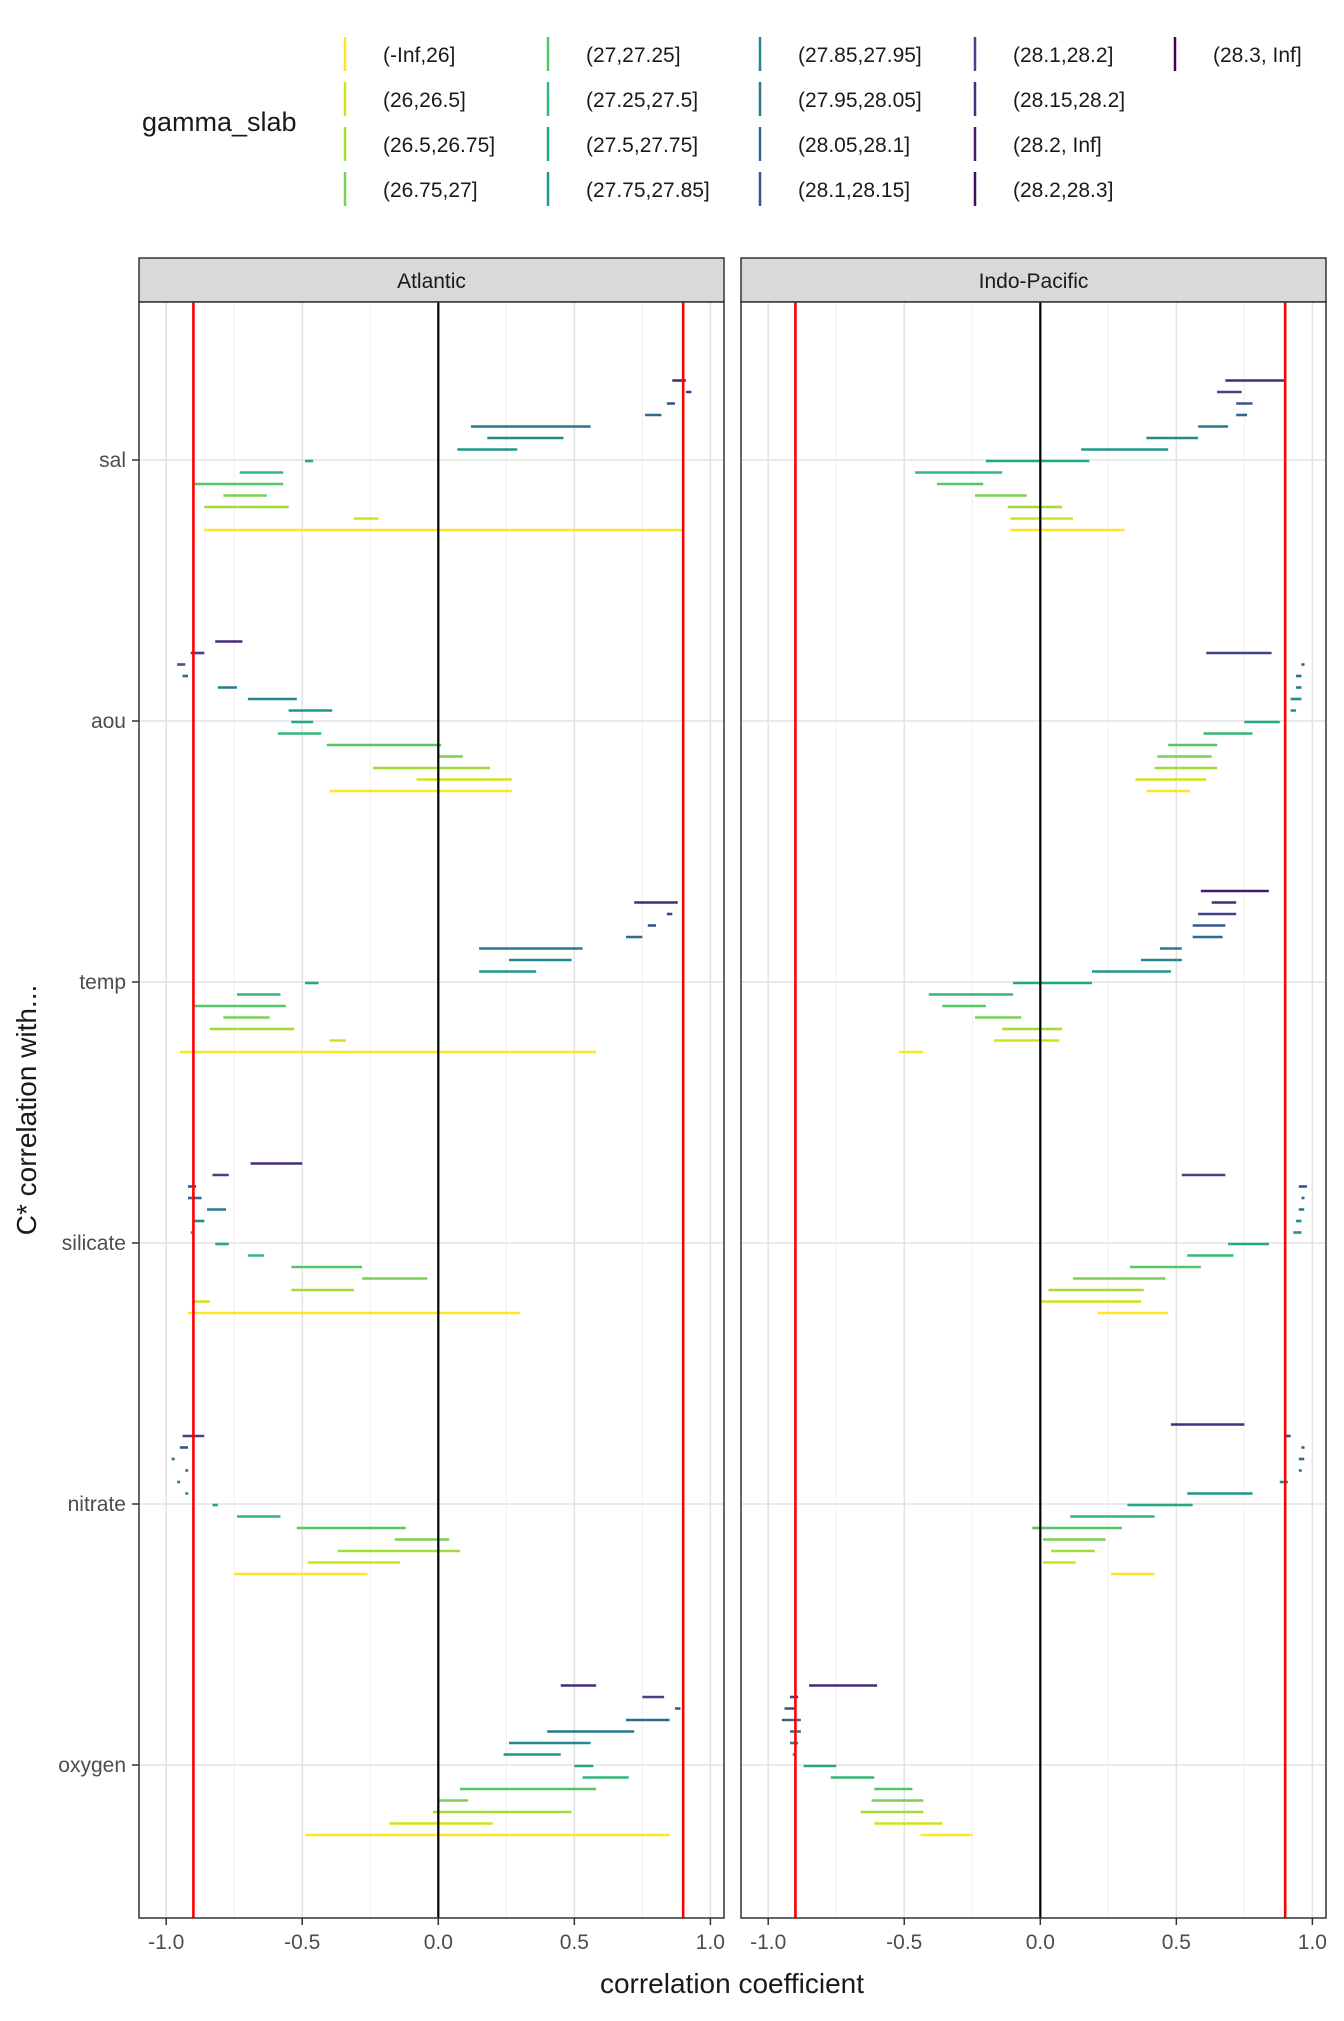  Describe the element at coordinates (439, 145) in the screenshot. I see `legend-label-26-5-26-75: (26.5,26.75]` at that location.